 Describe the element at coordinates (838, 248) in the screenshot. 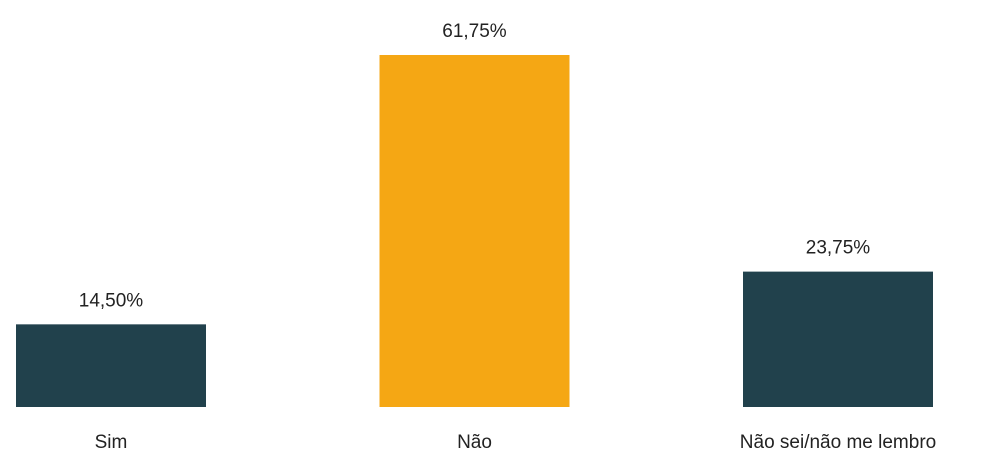

I see `value-label: 23,75%` at that location.